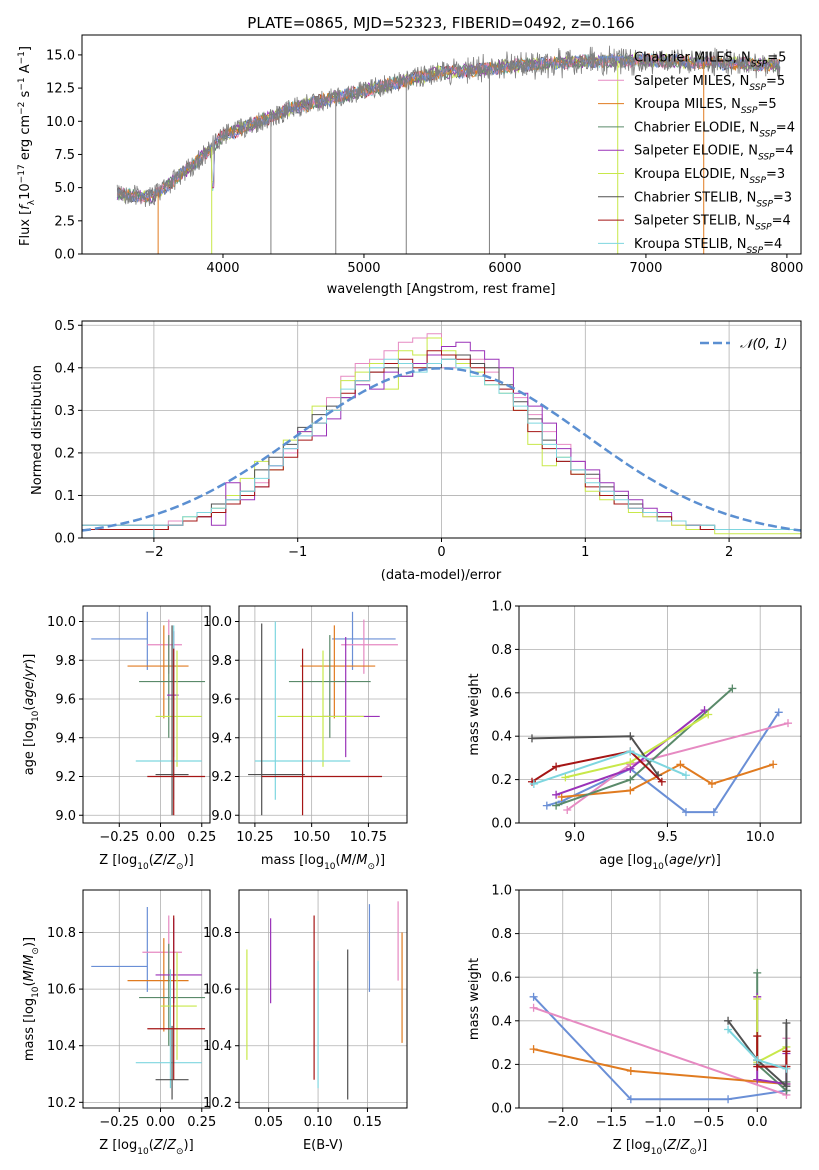  What do you see at coordinates (201, 1122) in the screenshot?
I see `x-tick-label: 0.25` at bounding box center [201, 1122].